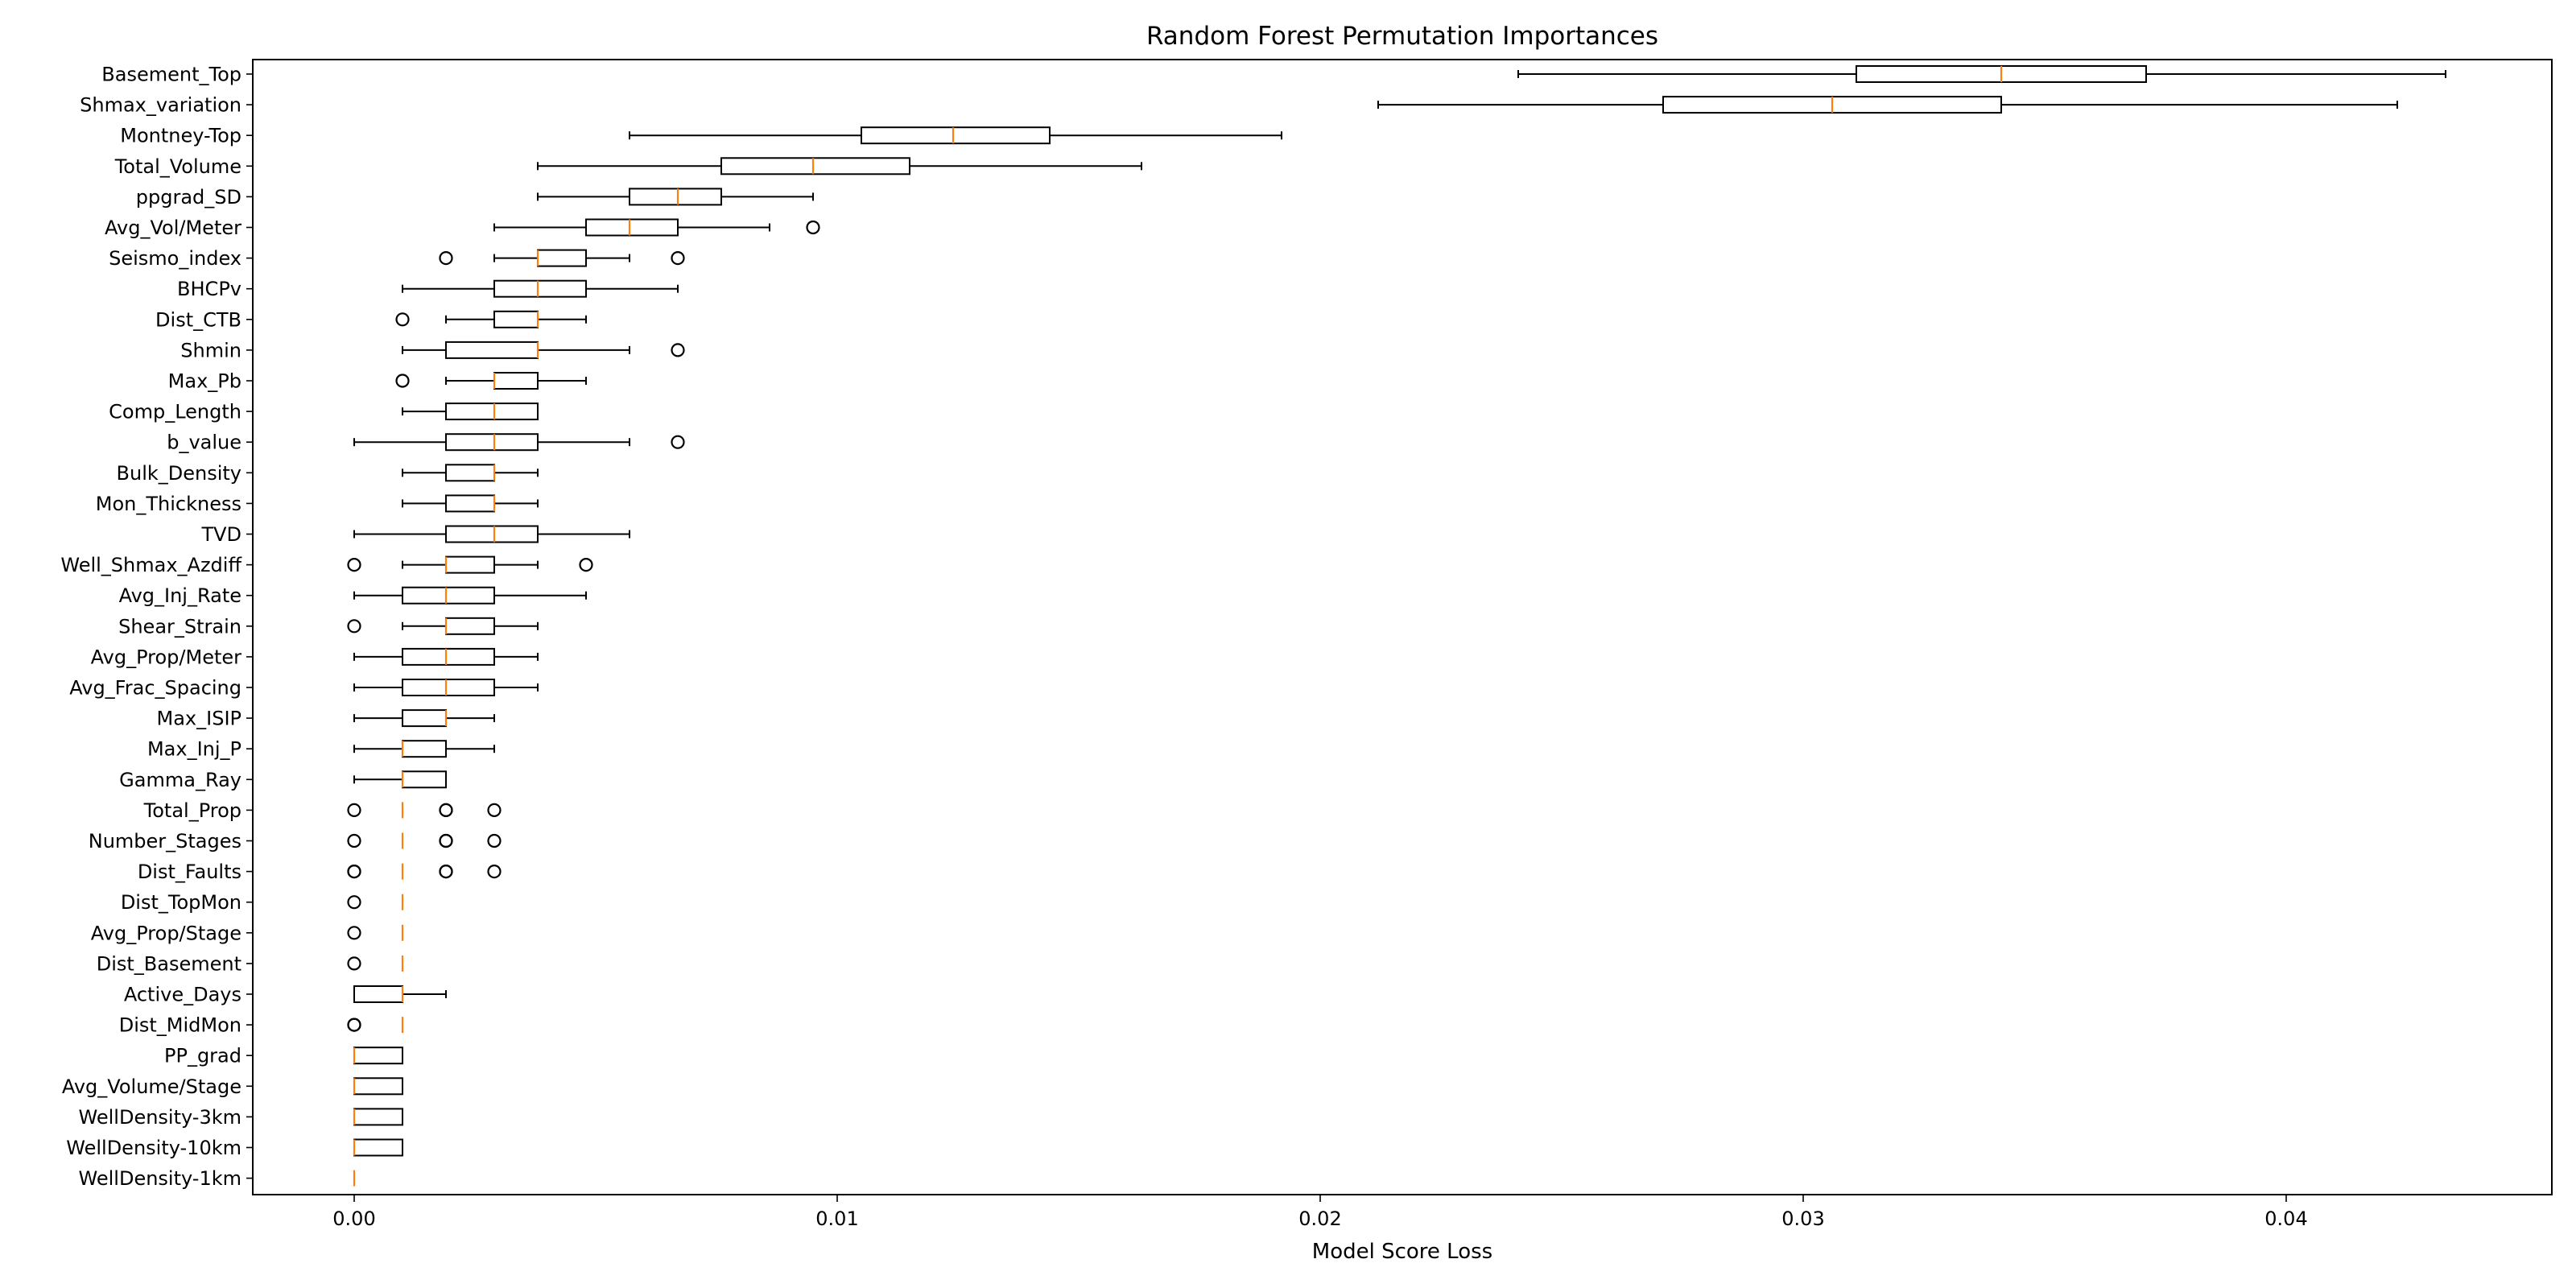 The width and height of the screenshot is (2576, 1288). Describe the element at coordinates (1402, 1252) in the screenshot. I see `x-axis-label: Model Score Loss` at that location.